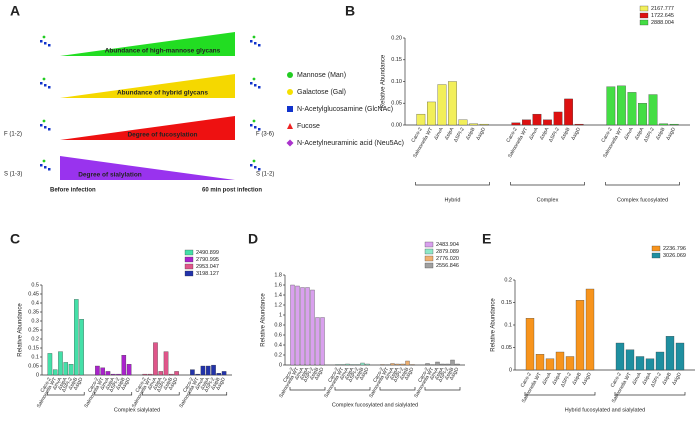 Image resolution: width=700 pixels, height=448 pixels. What do you see at coordinates (162, 93) in the screenshot?
I see `band-label: Abundance of hybrid glycans` at bounding box center [162, 93].